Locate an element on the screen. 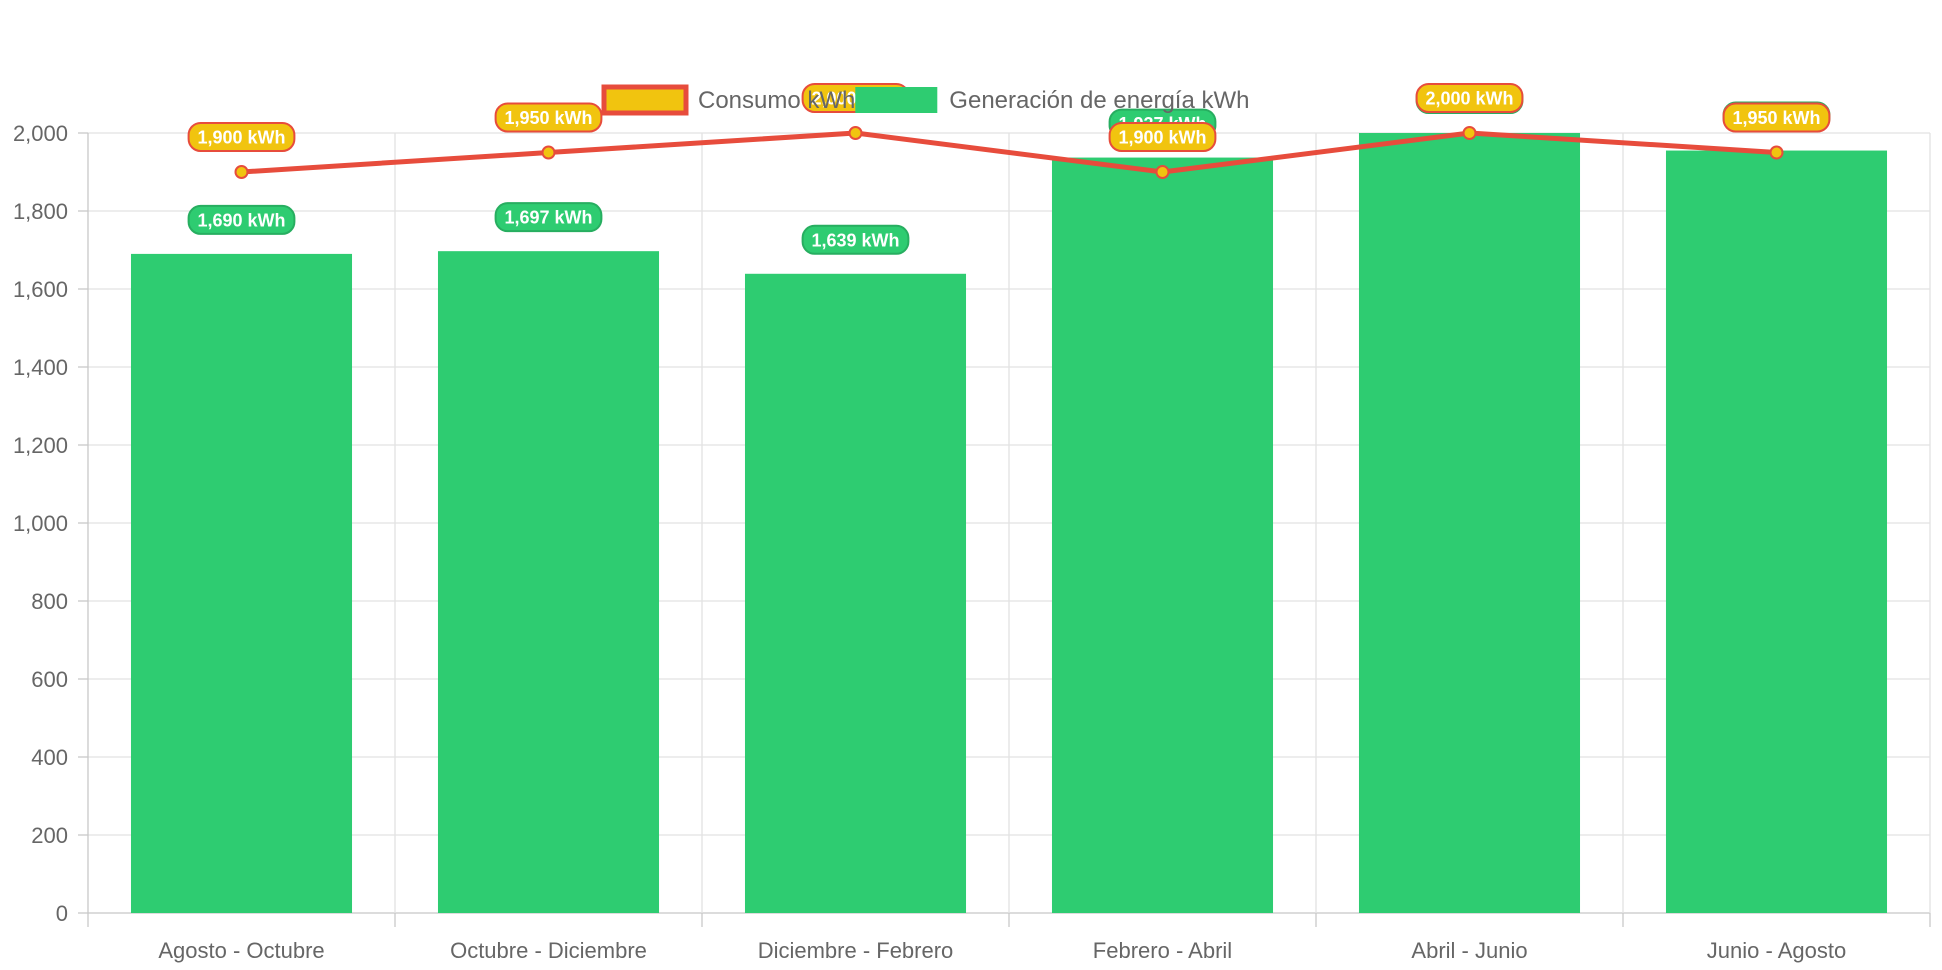 The width and height of the screenshot is (1942, 970). x-tick-label: Junio - Agosto is located at coordinates (1776, 950).